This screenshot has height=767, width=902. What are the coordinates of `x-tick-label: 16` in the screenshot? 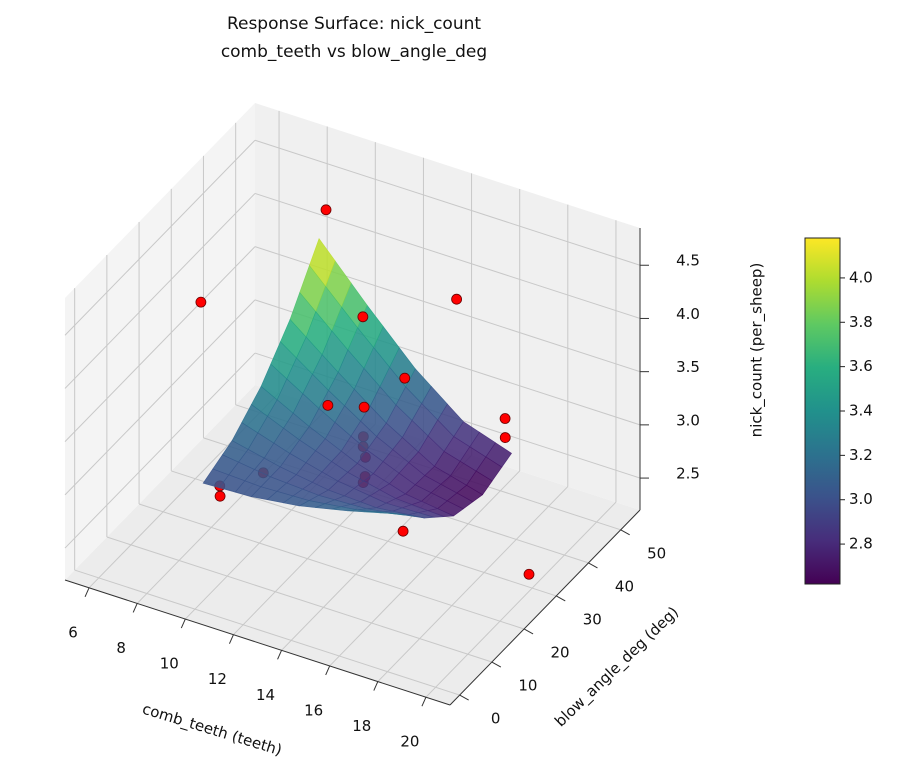 It's located at (313, 710).